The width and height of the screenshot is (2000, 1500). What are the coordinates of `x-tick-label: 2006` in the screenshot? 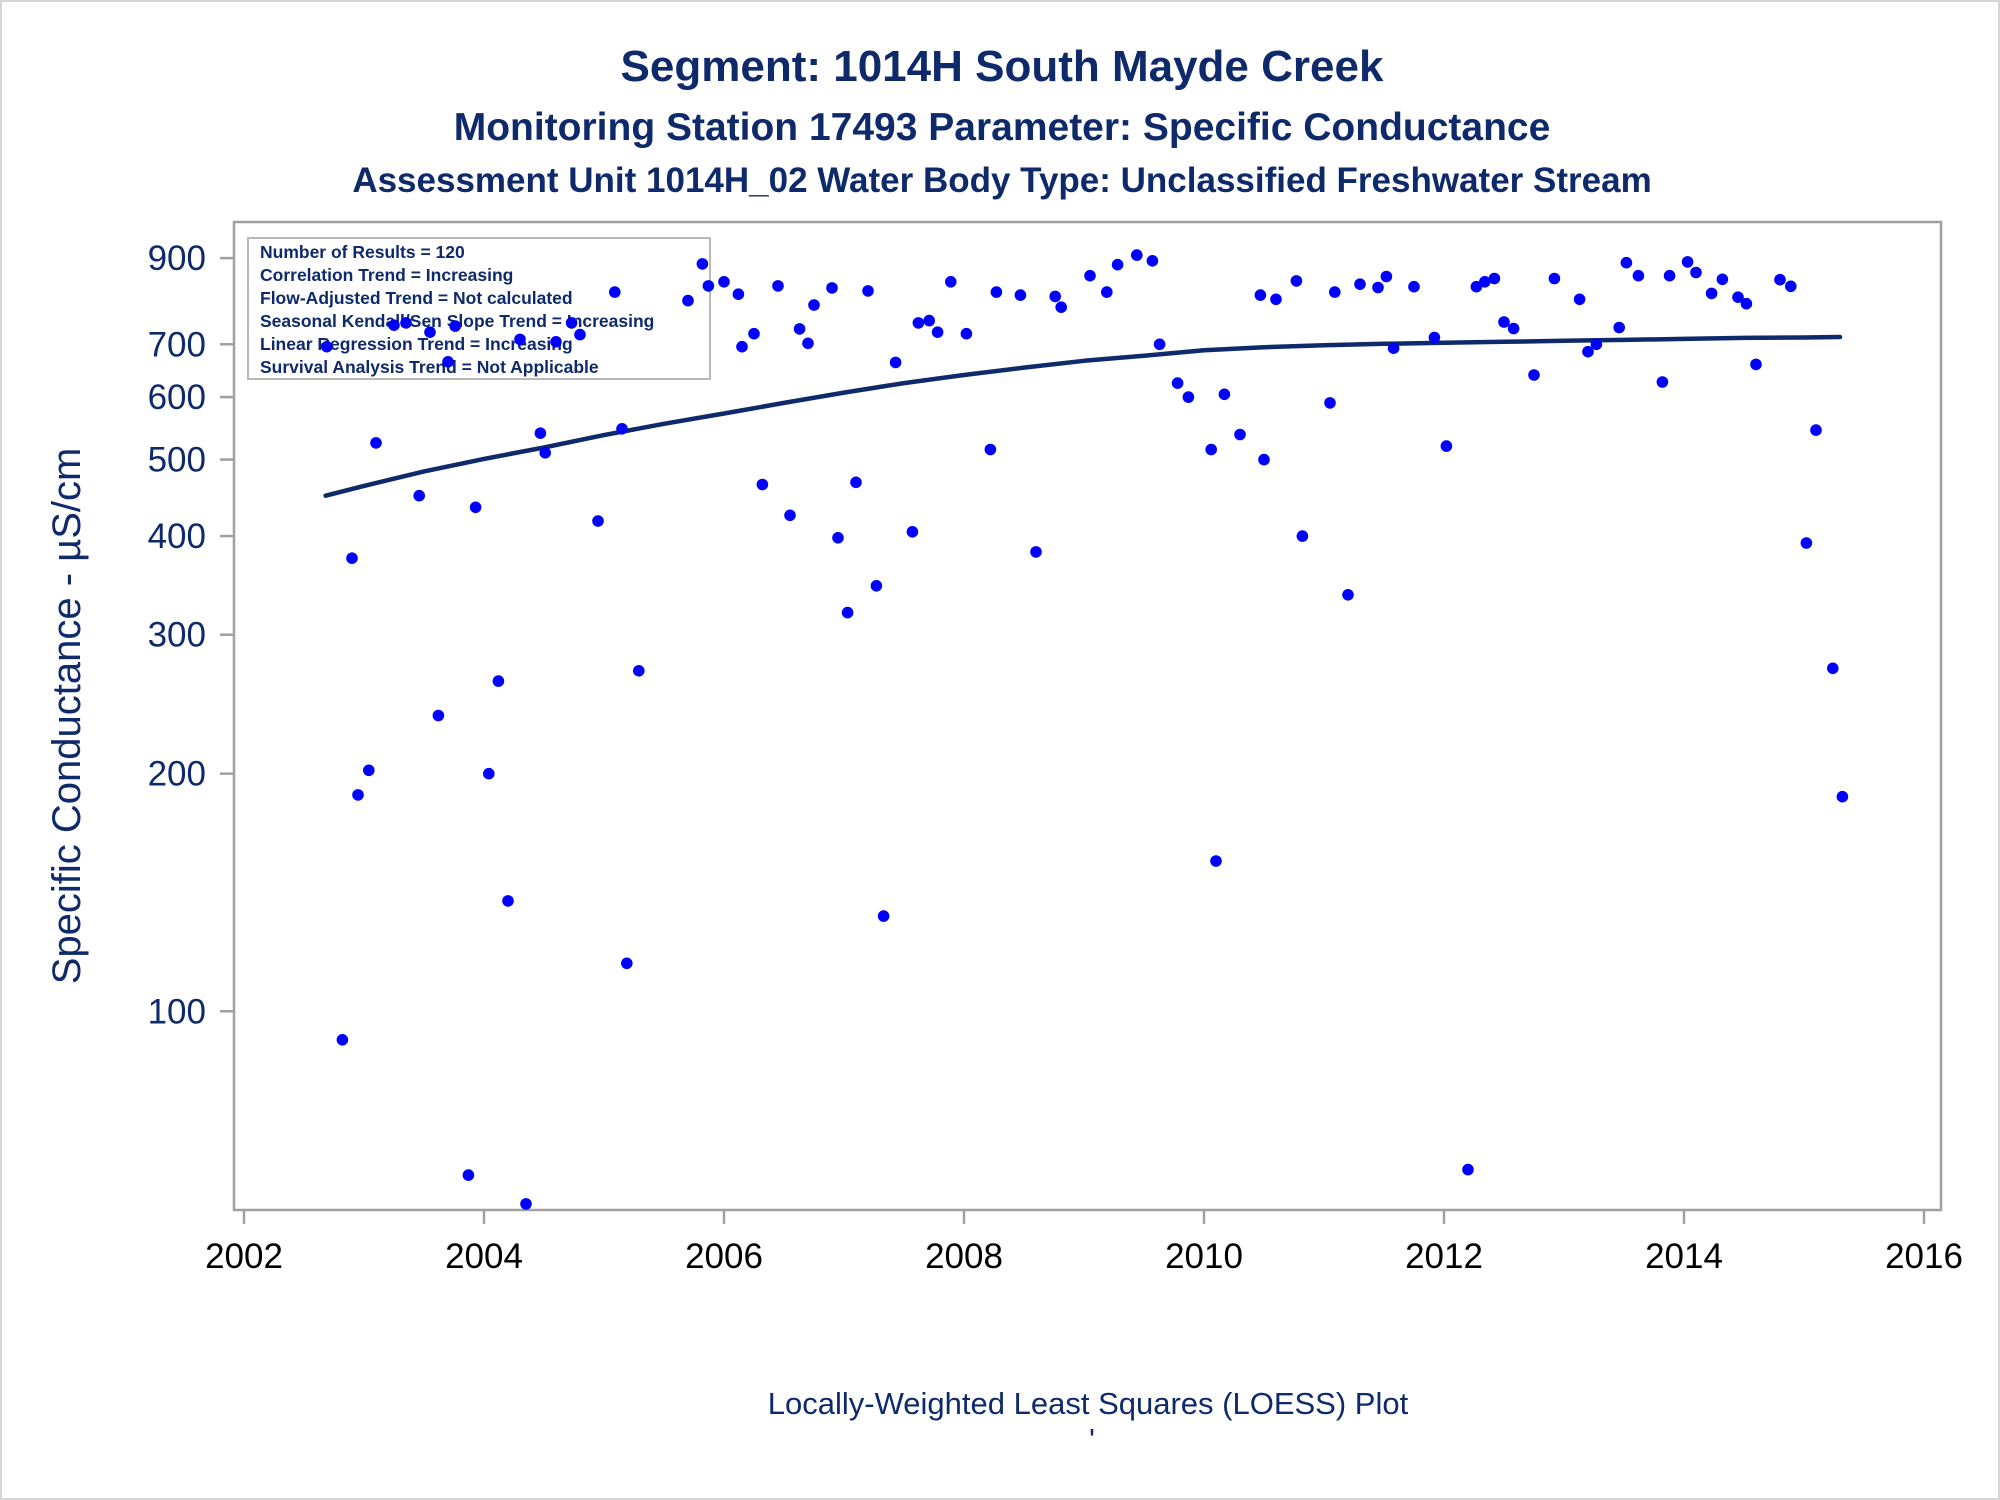 It's located at (724, 1256).